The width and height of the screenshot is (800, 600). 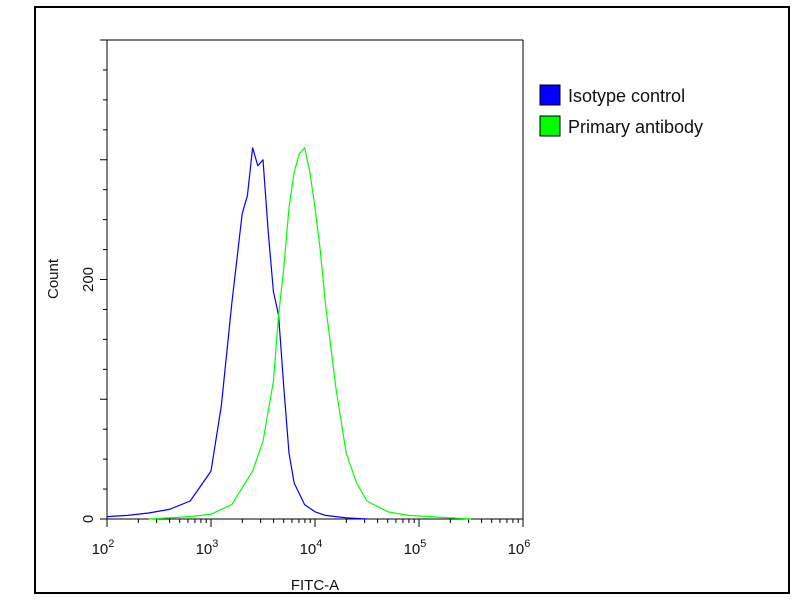 I want to click on x-axis-ticks: 10² 10³ 10⁴ 10⁵ 10⁶, so click(x=311, y=538).